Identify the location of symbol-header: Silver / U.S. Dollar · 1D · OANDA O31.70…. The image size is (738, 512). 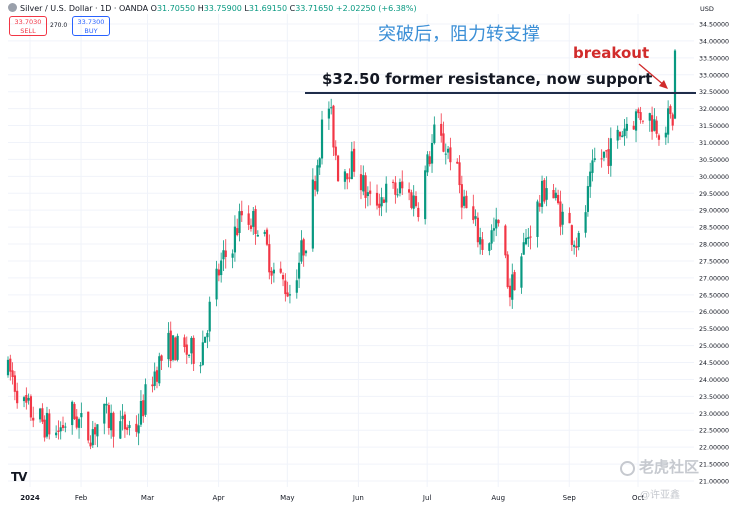
(212, 8).